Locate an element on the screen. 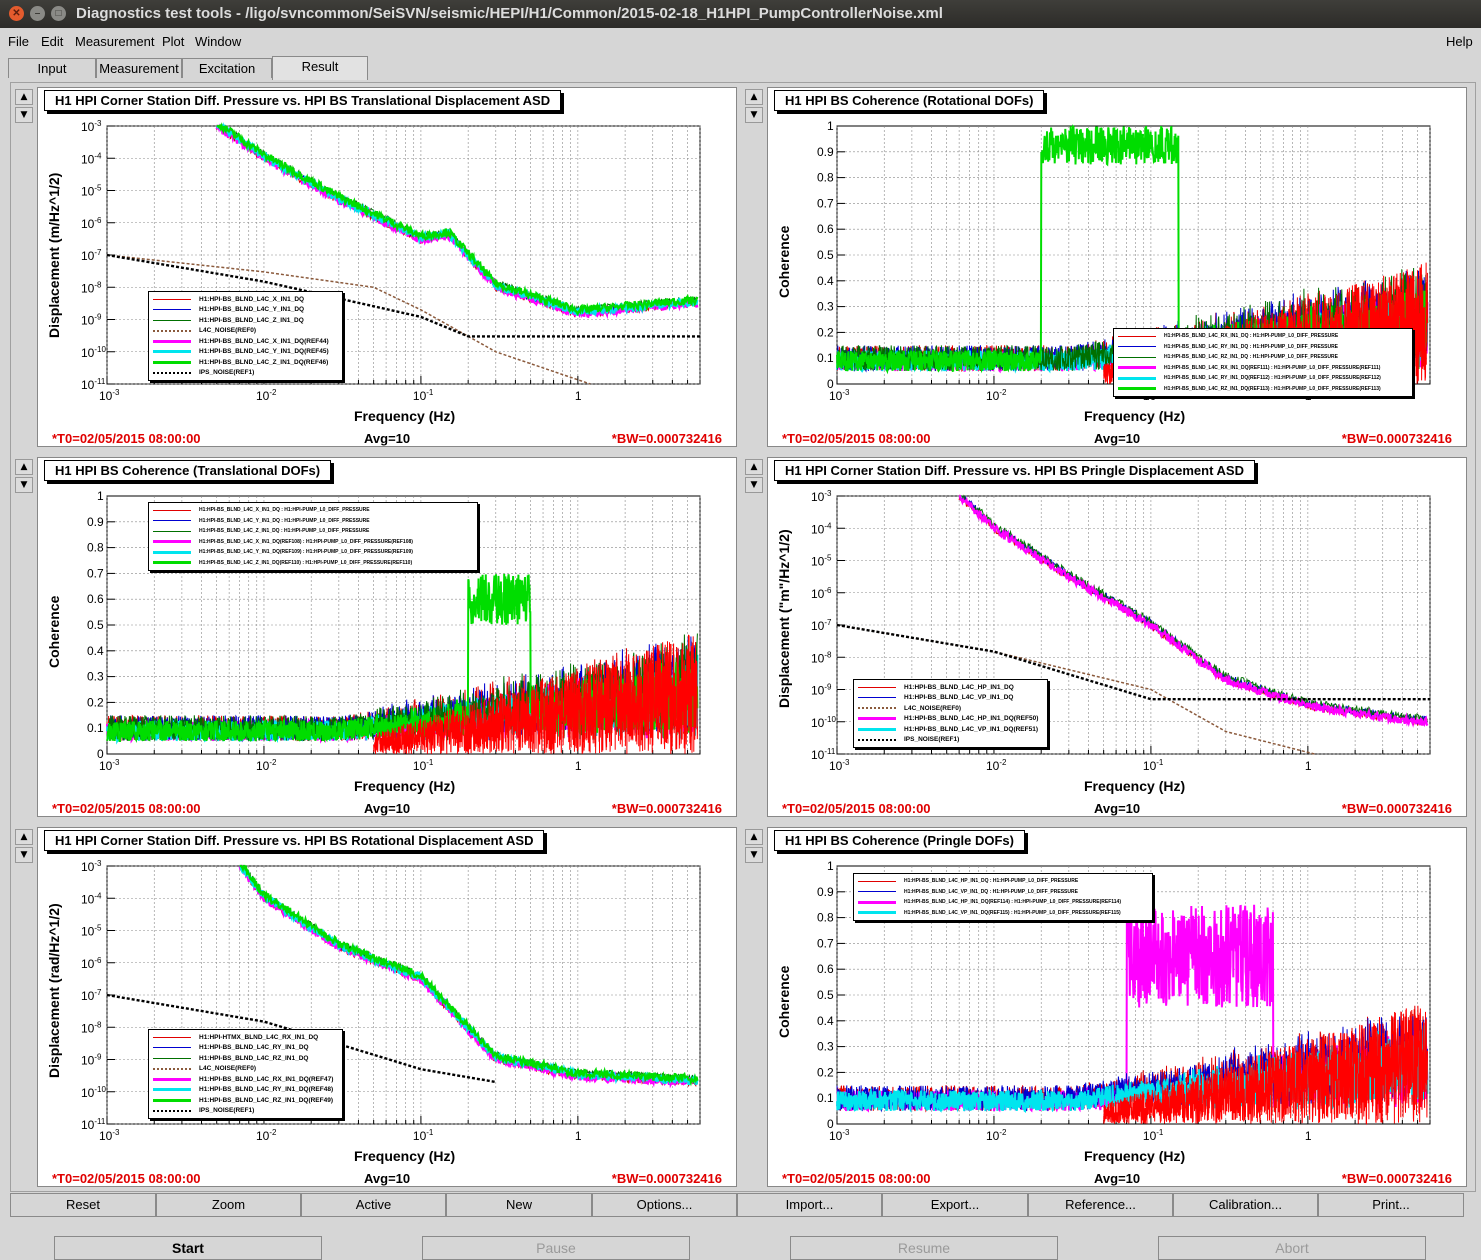 This screenshot has height=1260, width=1481. new-button: New is located at coordinates (519, 1205).